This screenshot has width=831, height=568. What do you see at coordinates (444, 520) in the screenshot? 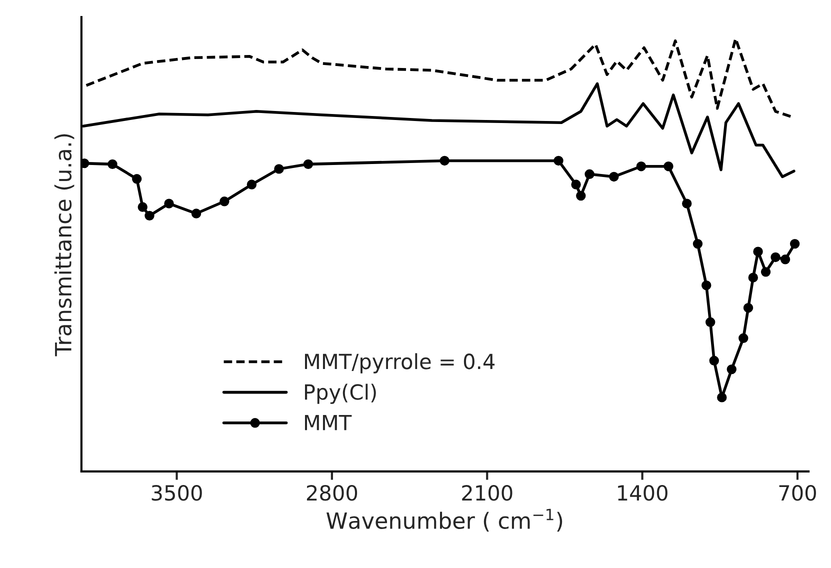
I see `x-axis-title: Wavenumber ( cm$^{−1}$)` at bounding box center [444, 520].